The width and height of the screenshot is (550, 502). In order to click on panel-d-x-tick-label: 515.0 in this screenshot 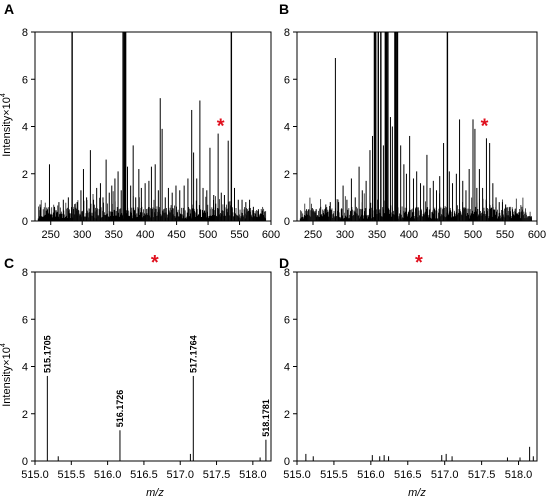, I will do `click(297, 475)`.